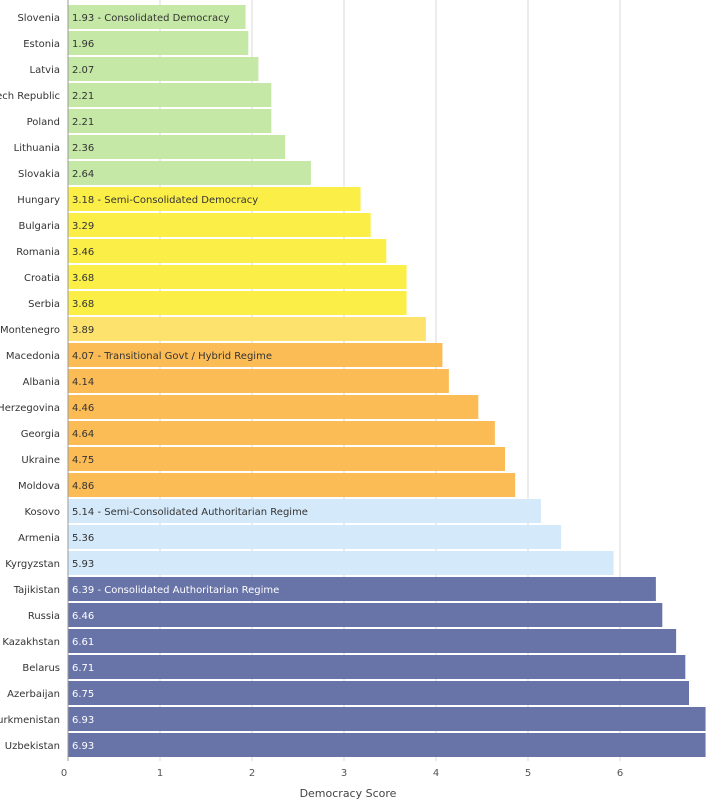  What do you see at coordinates (252, 773) in the screenshot?
I see `x-tick-label: 2` at bounding box center [252, 773].